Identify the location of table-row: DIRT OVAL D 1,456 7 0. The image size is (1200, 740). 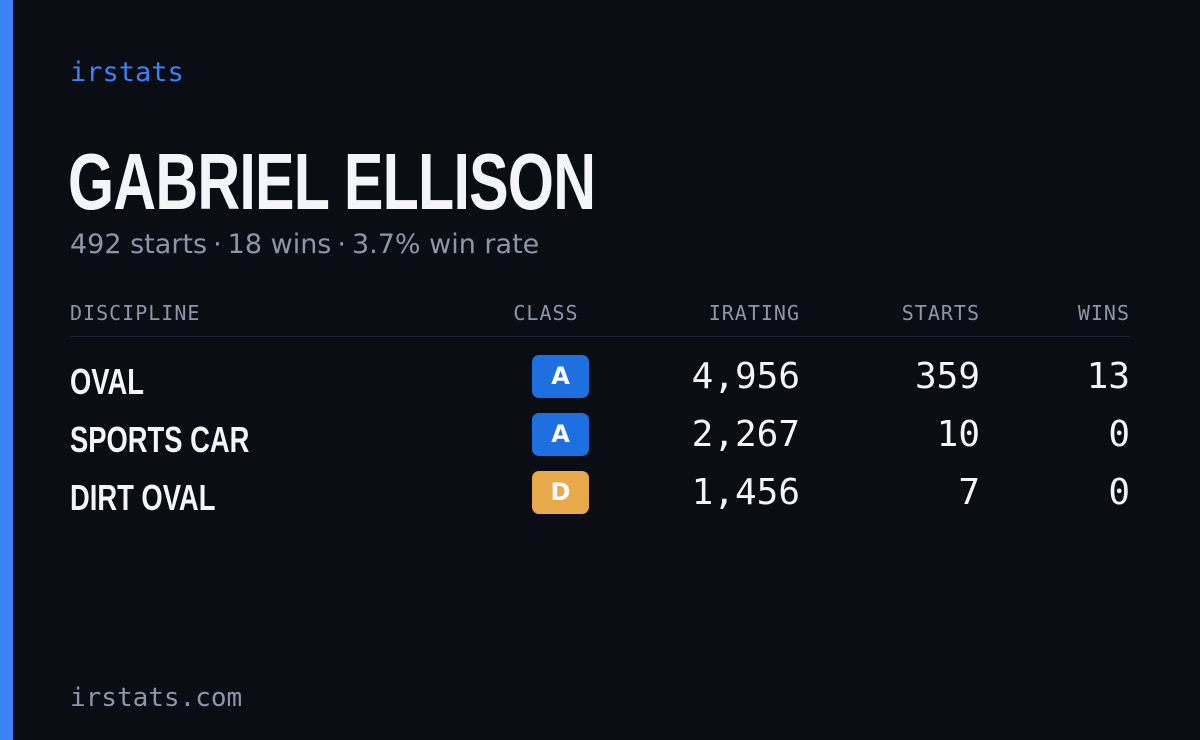
(600, 485).